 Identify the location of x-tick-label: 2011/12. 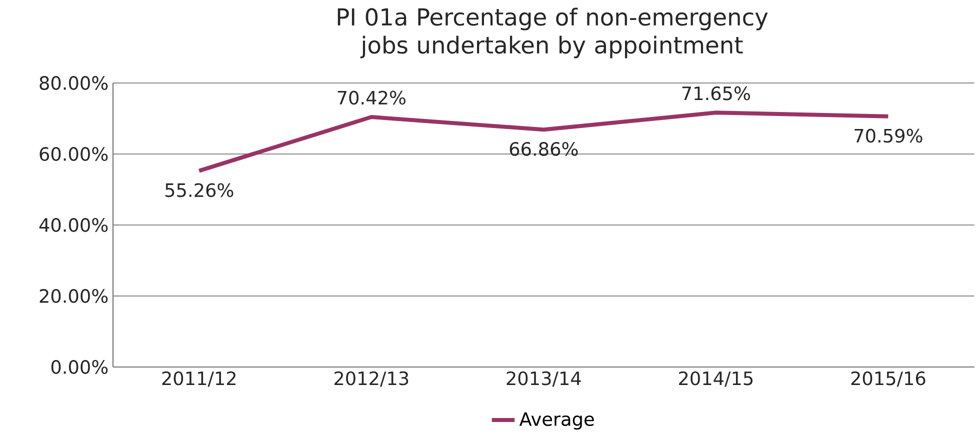
(199, 379).